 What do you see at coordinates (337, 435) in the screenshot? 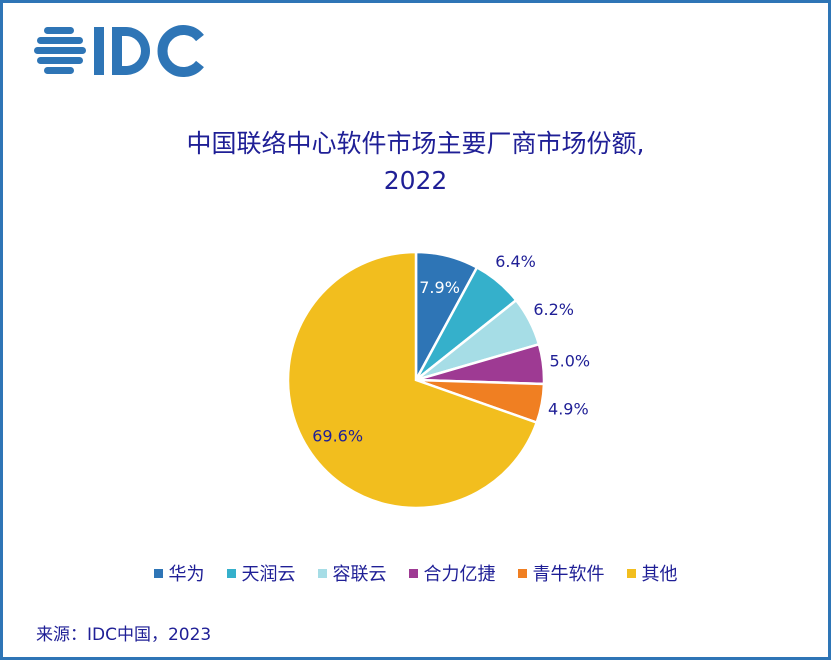
I see `data-label: 69.6%` at bounding box center [337, 435].